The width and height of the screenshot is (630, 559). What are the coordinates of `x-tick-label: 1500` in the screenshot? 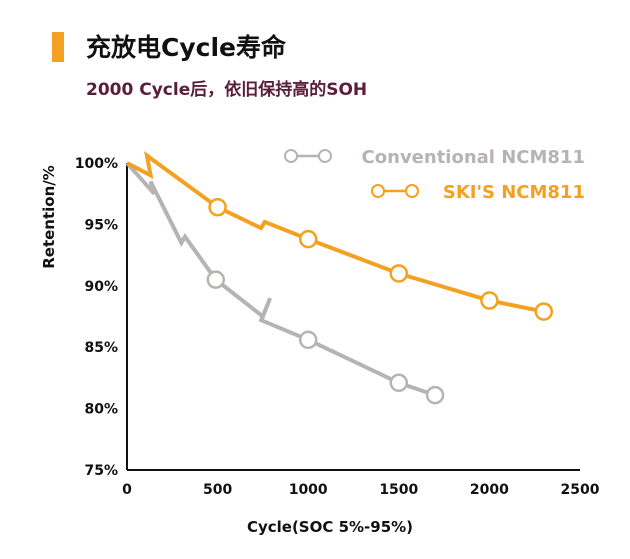 It's located at (398, 490).